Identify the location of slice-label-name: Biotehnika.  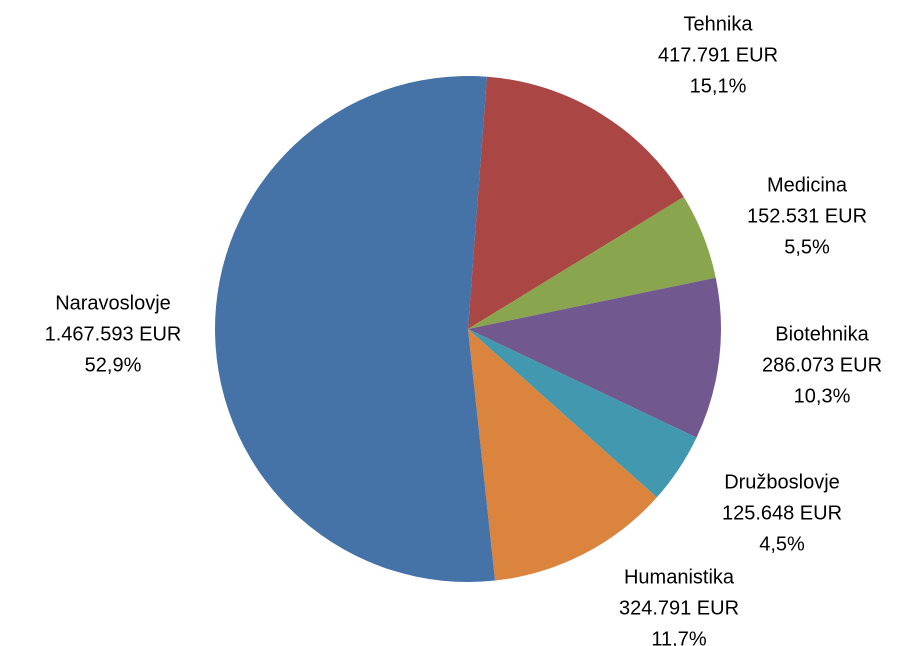
(822, 334).